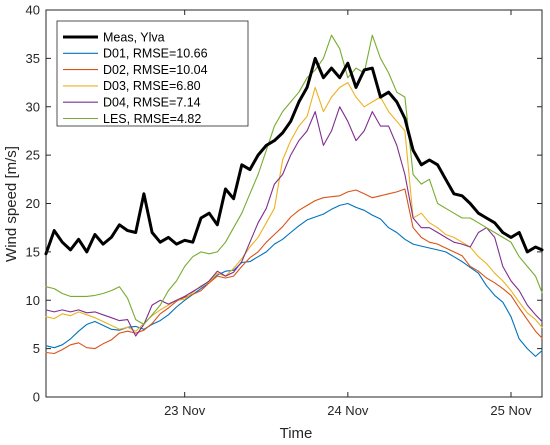 This screenshot has width=550, height=445. Describe the element at coordinates (348, 410) in the screenshot. I see `x-tick-label: 24 Nov` at that location.